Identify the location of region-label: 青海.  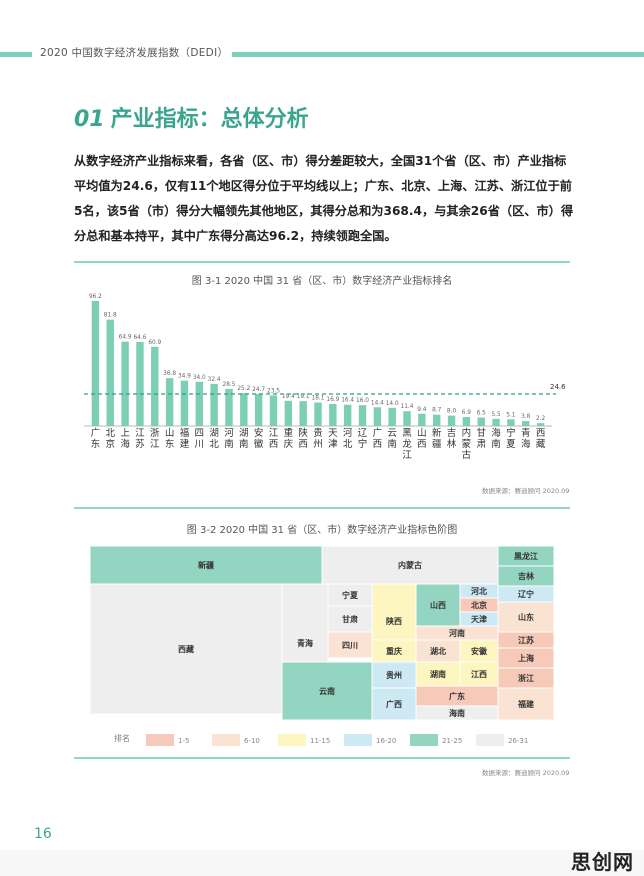
(305, 643).